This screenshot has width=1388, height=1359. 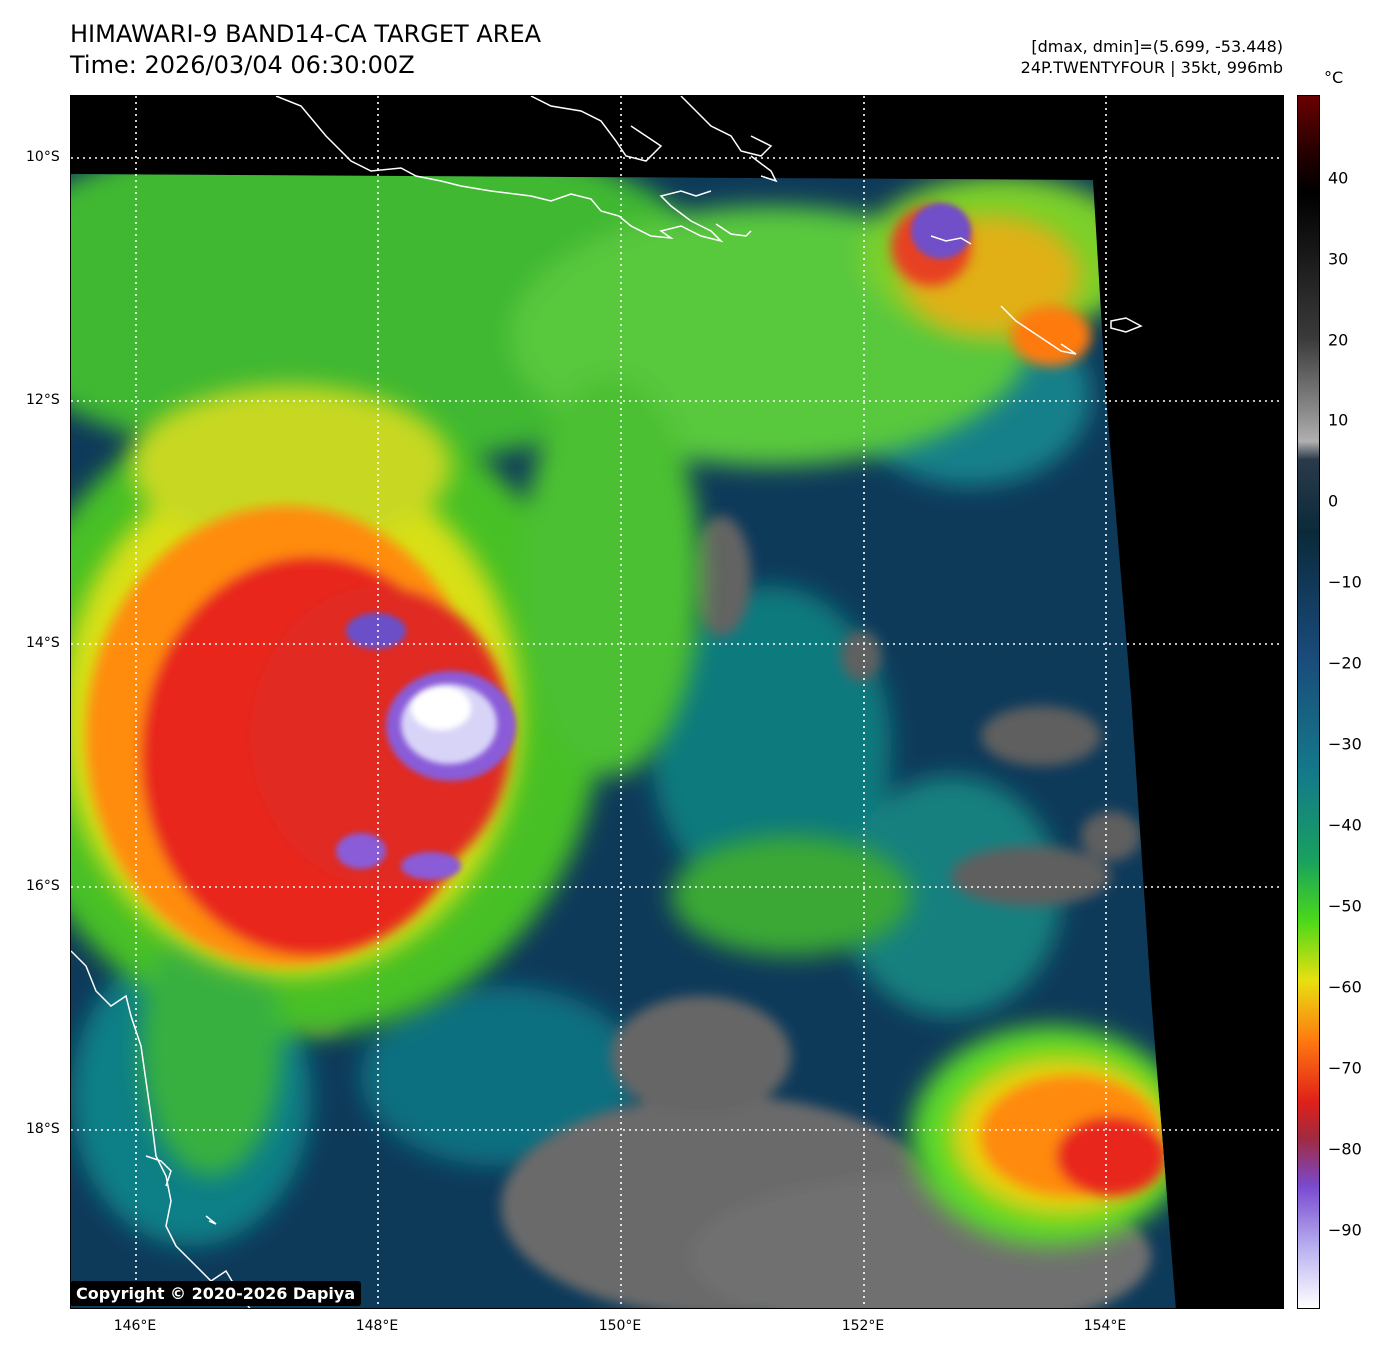 I want to click on colorbar-tick-minus80: −80, so click(x=1345, y=1149).